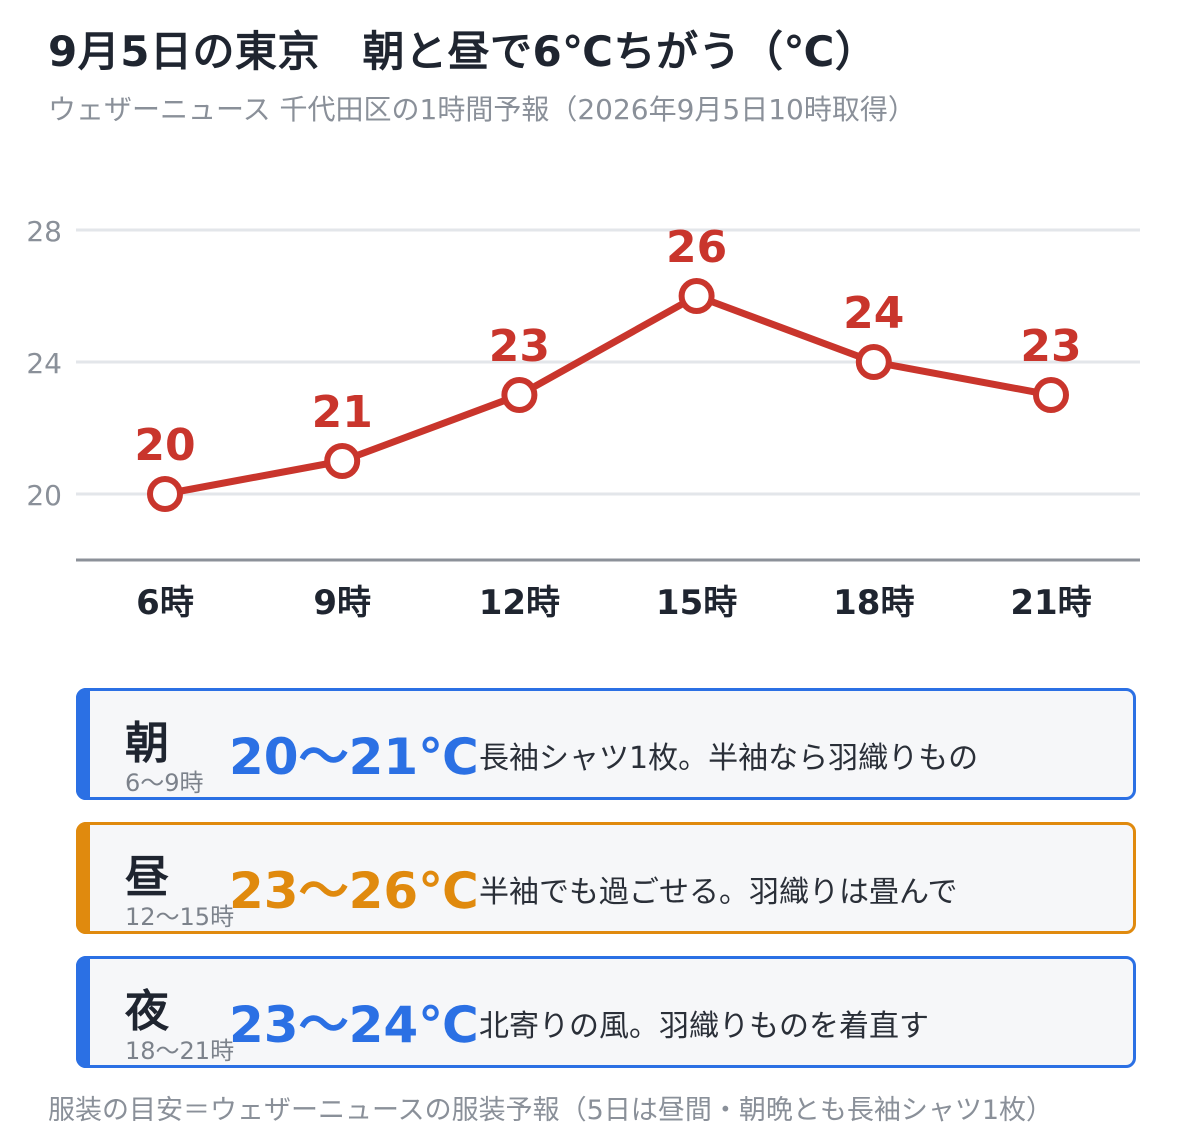 This screenshot has width=1200, height=1140. I want to click on data-label: 26, so click(696, 247).